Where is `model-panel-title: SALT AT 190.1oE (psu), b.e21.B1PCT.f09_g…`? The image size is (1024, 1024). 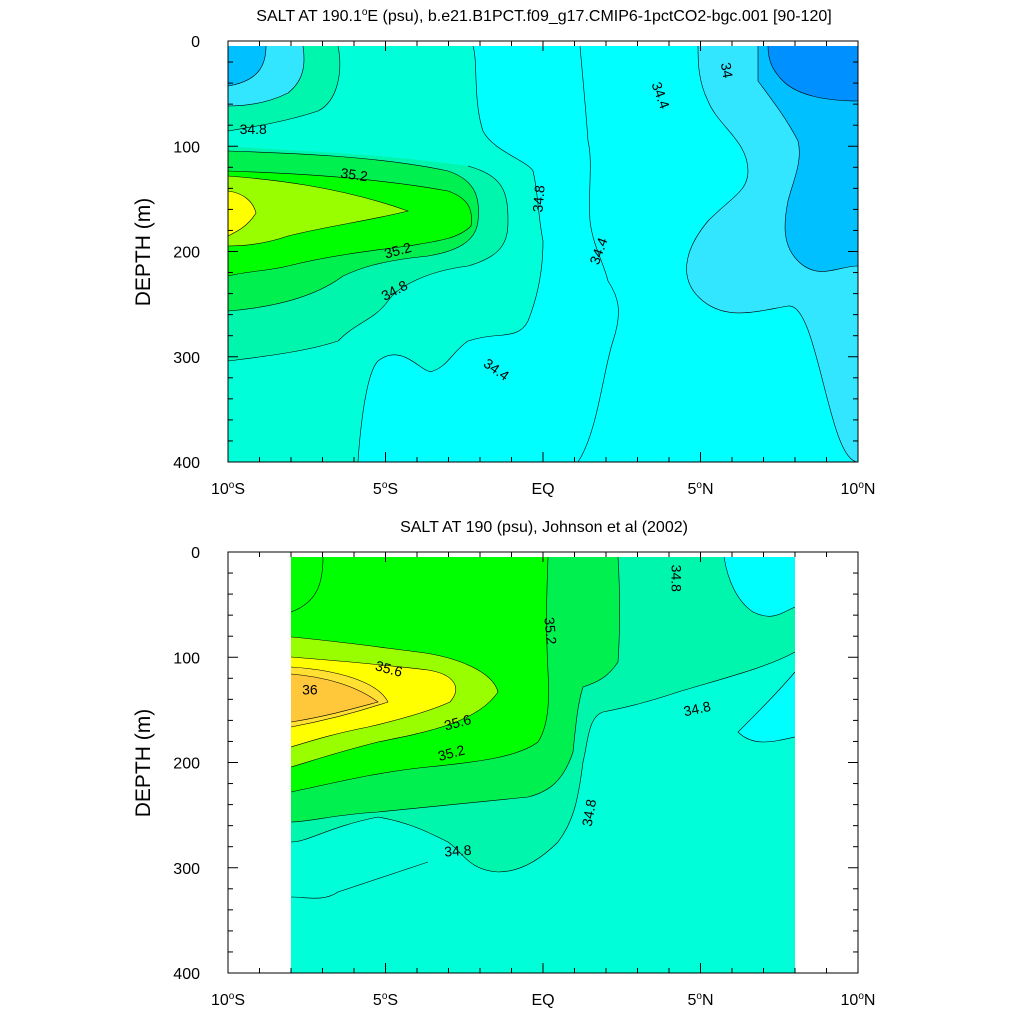
model-panel-title: SALT AT 190.1oE (psu), b.e21.B1PCT.f09_g… is located at coordinates (543, 16).